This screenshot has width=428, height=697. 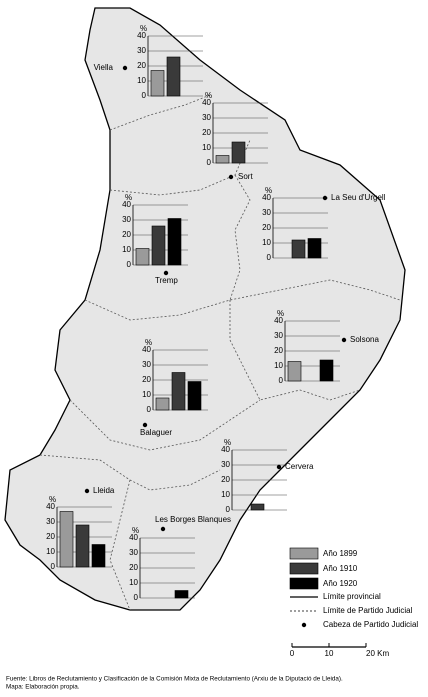 I want to click on source-note: Mapa: Elaboración propia., so click(x=43, y=687).